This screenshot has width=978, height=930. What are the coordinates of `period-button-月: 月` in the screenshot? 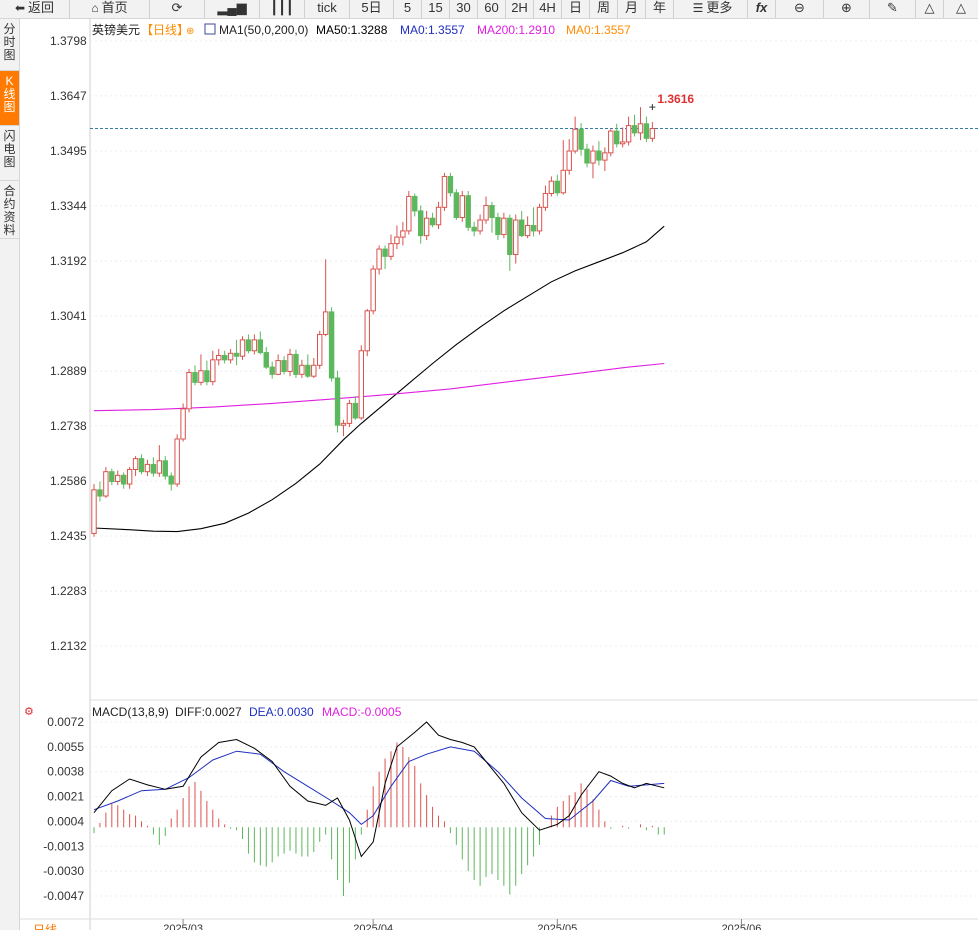 It's located at (632, 9).